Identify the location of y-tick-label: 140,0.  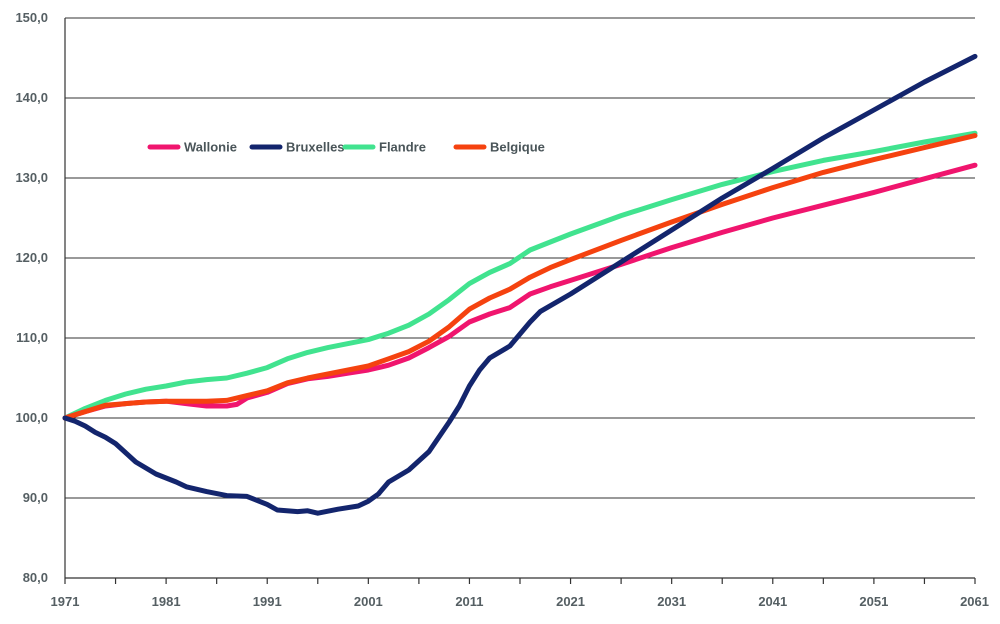
(31, 97).